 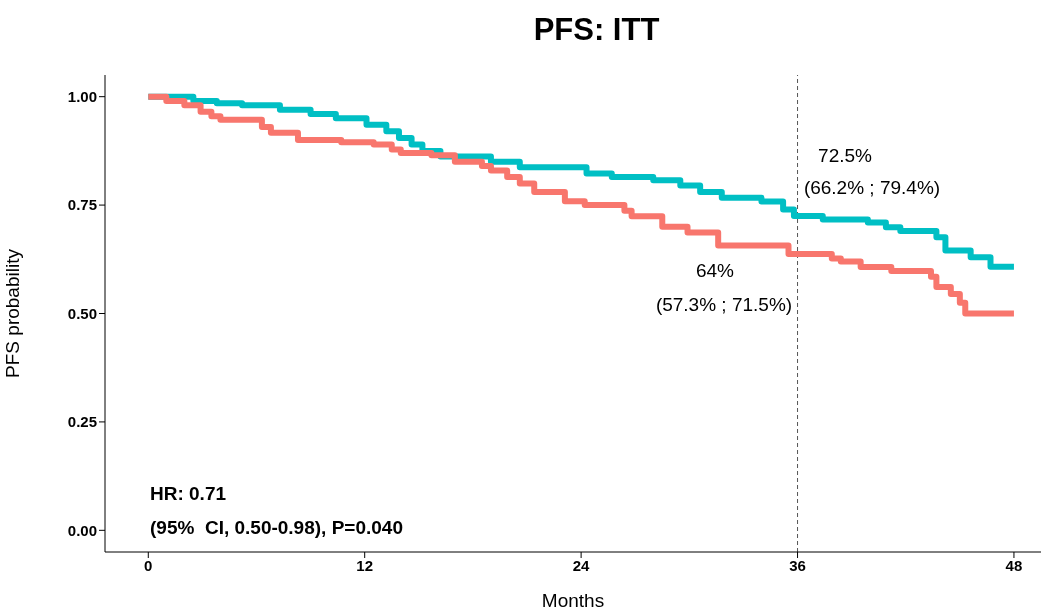 What do you see at coordinates (82, 205) in the screenshot?
I see `y-tick-label: 0.75` at bounding box center [82, 205].